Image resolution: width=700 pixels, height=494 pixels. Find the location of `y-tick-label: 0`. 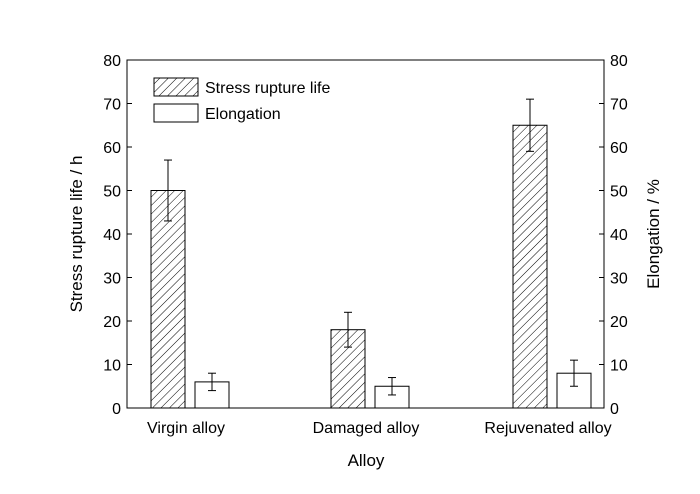

y-tick-label: 0 is located at coordinates (116, 409).